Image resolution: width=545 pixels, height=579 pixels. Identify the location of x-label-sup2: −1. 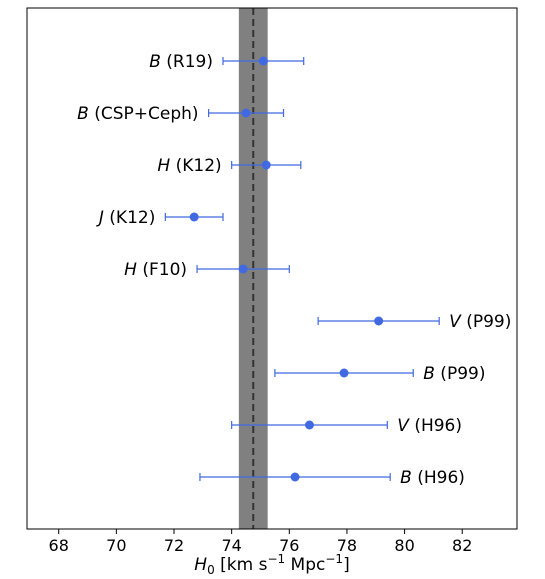
(334, 559).